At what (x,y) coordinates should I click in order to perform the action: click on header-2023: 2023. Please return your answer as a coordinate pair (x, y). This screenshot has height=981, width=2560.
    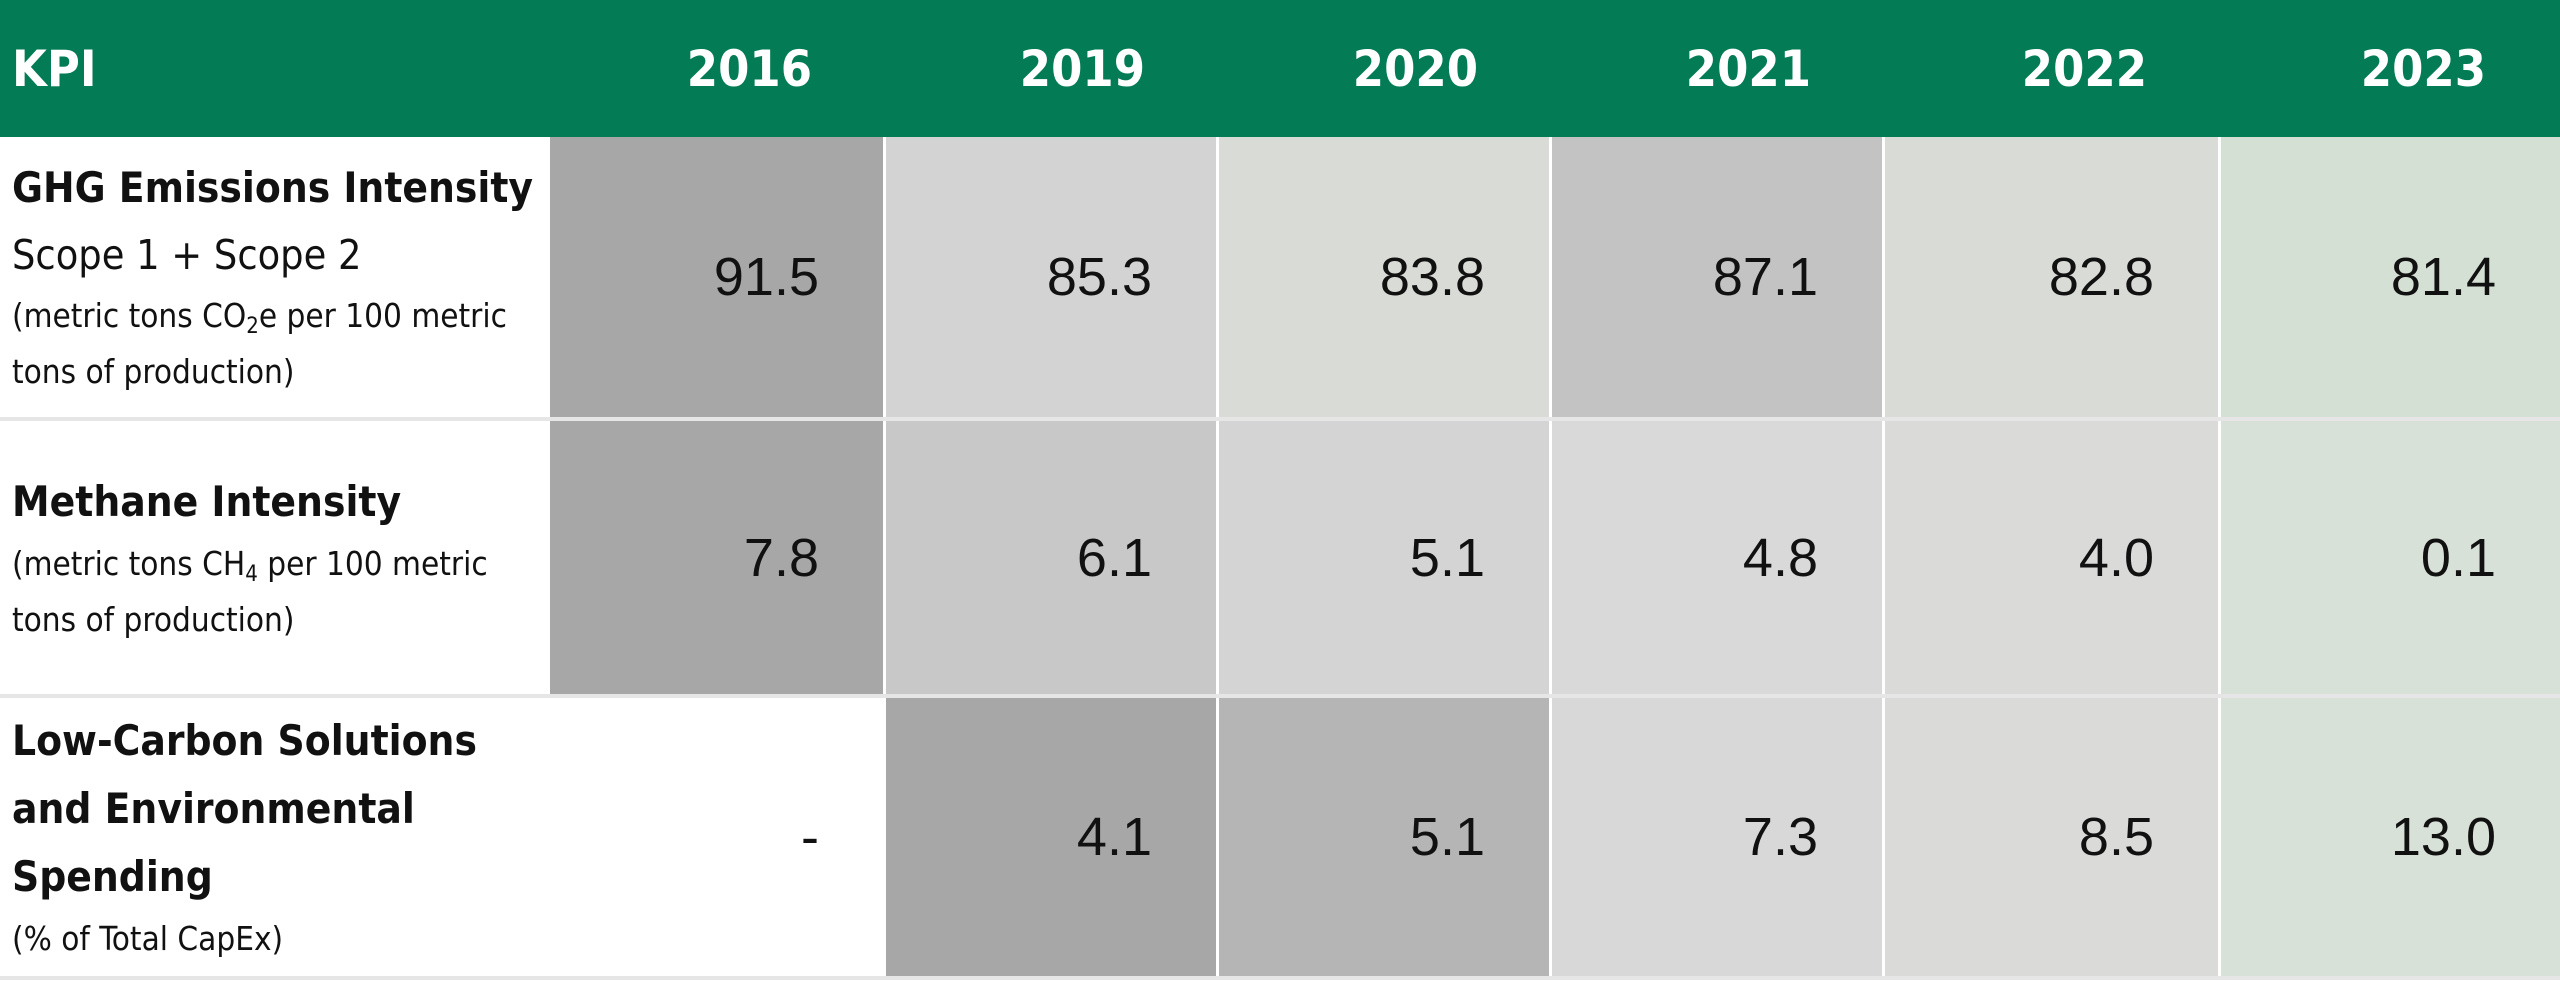
    Looking at the image, I should click on (2423, 68).